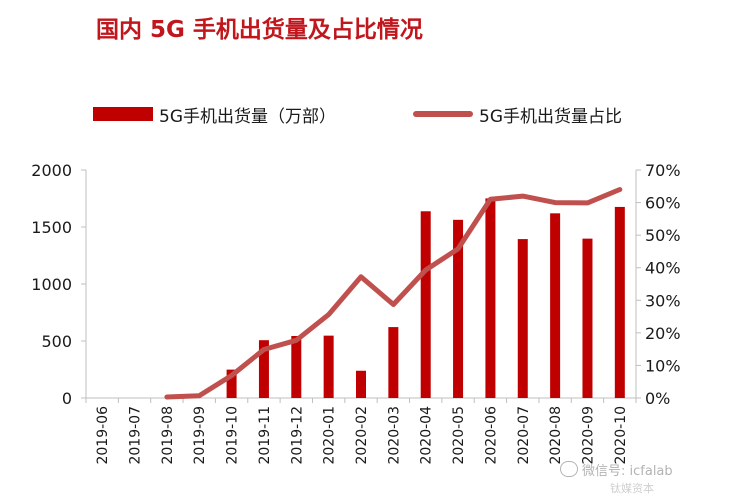  I want to click on y-right-tick-label: 10%, so click(663, 365).